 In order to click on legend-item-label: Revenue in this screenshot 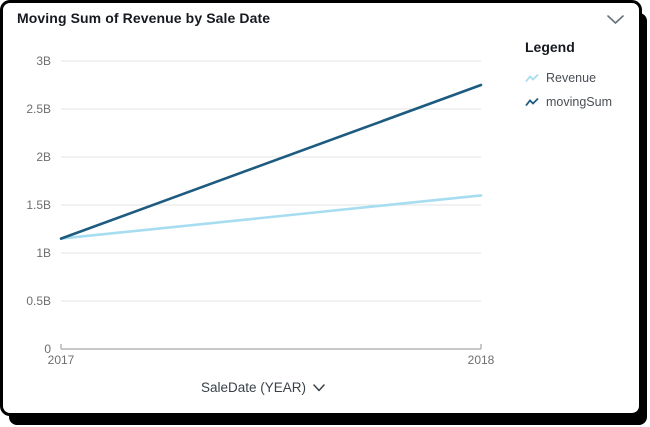, I will do `click(571, 78)`.